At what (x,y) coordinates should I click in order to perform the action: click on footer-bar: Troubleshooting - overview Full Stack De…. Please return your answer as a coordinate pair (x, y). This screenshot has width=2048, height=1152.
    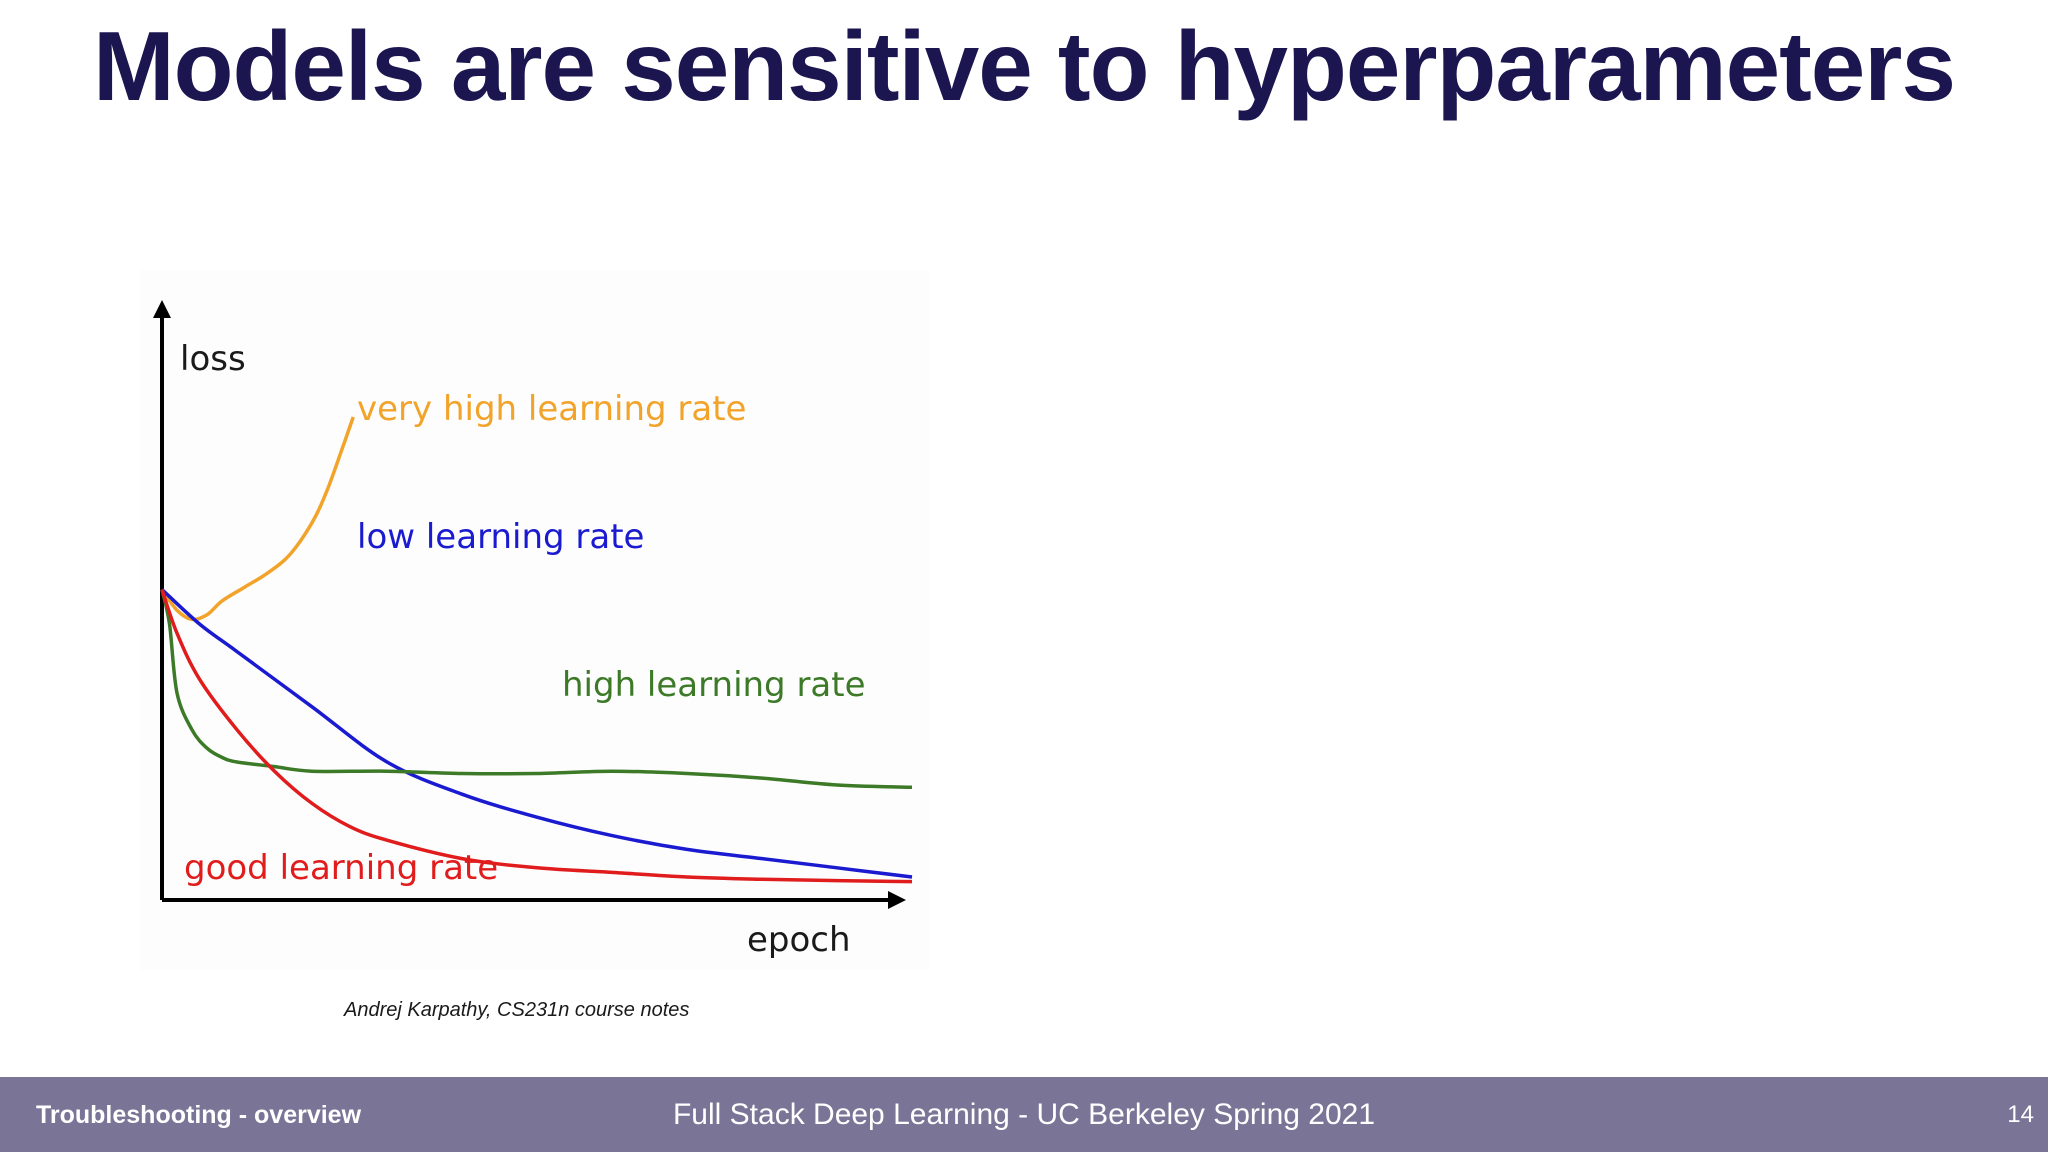
    Looking at the image, I should click on (1024, 1114).